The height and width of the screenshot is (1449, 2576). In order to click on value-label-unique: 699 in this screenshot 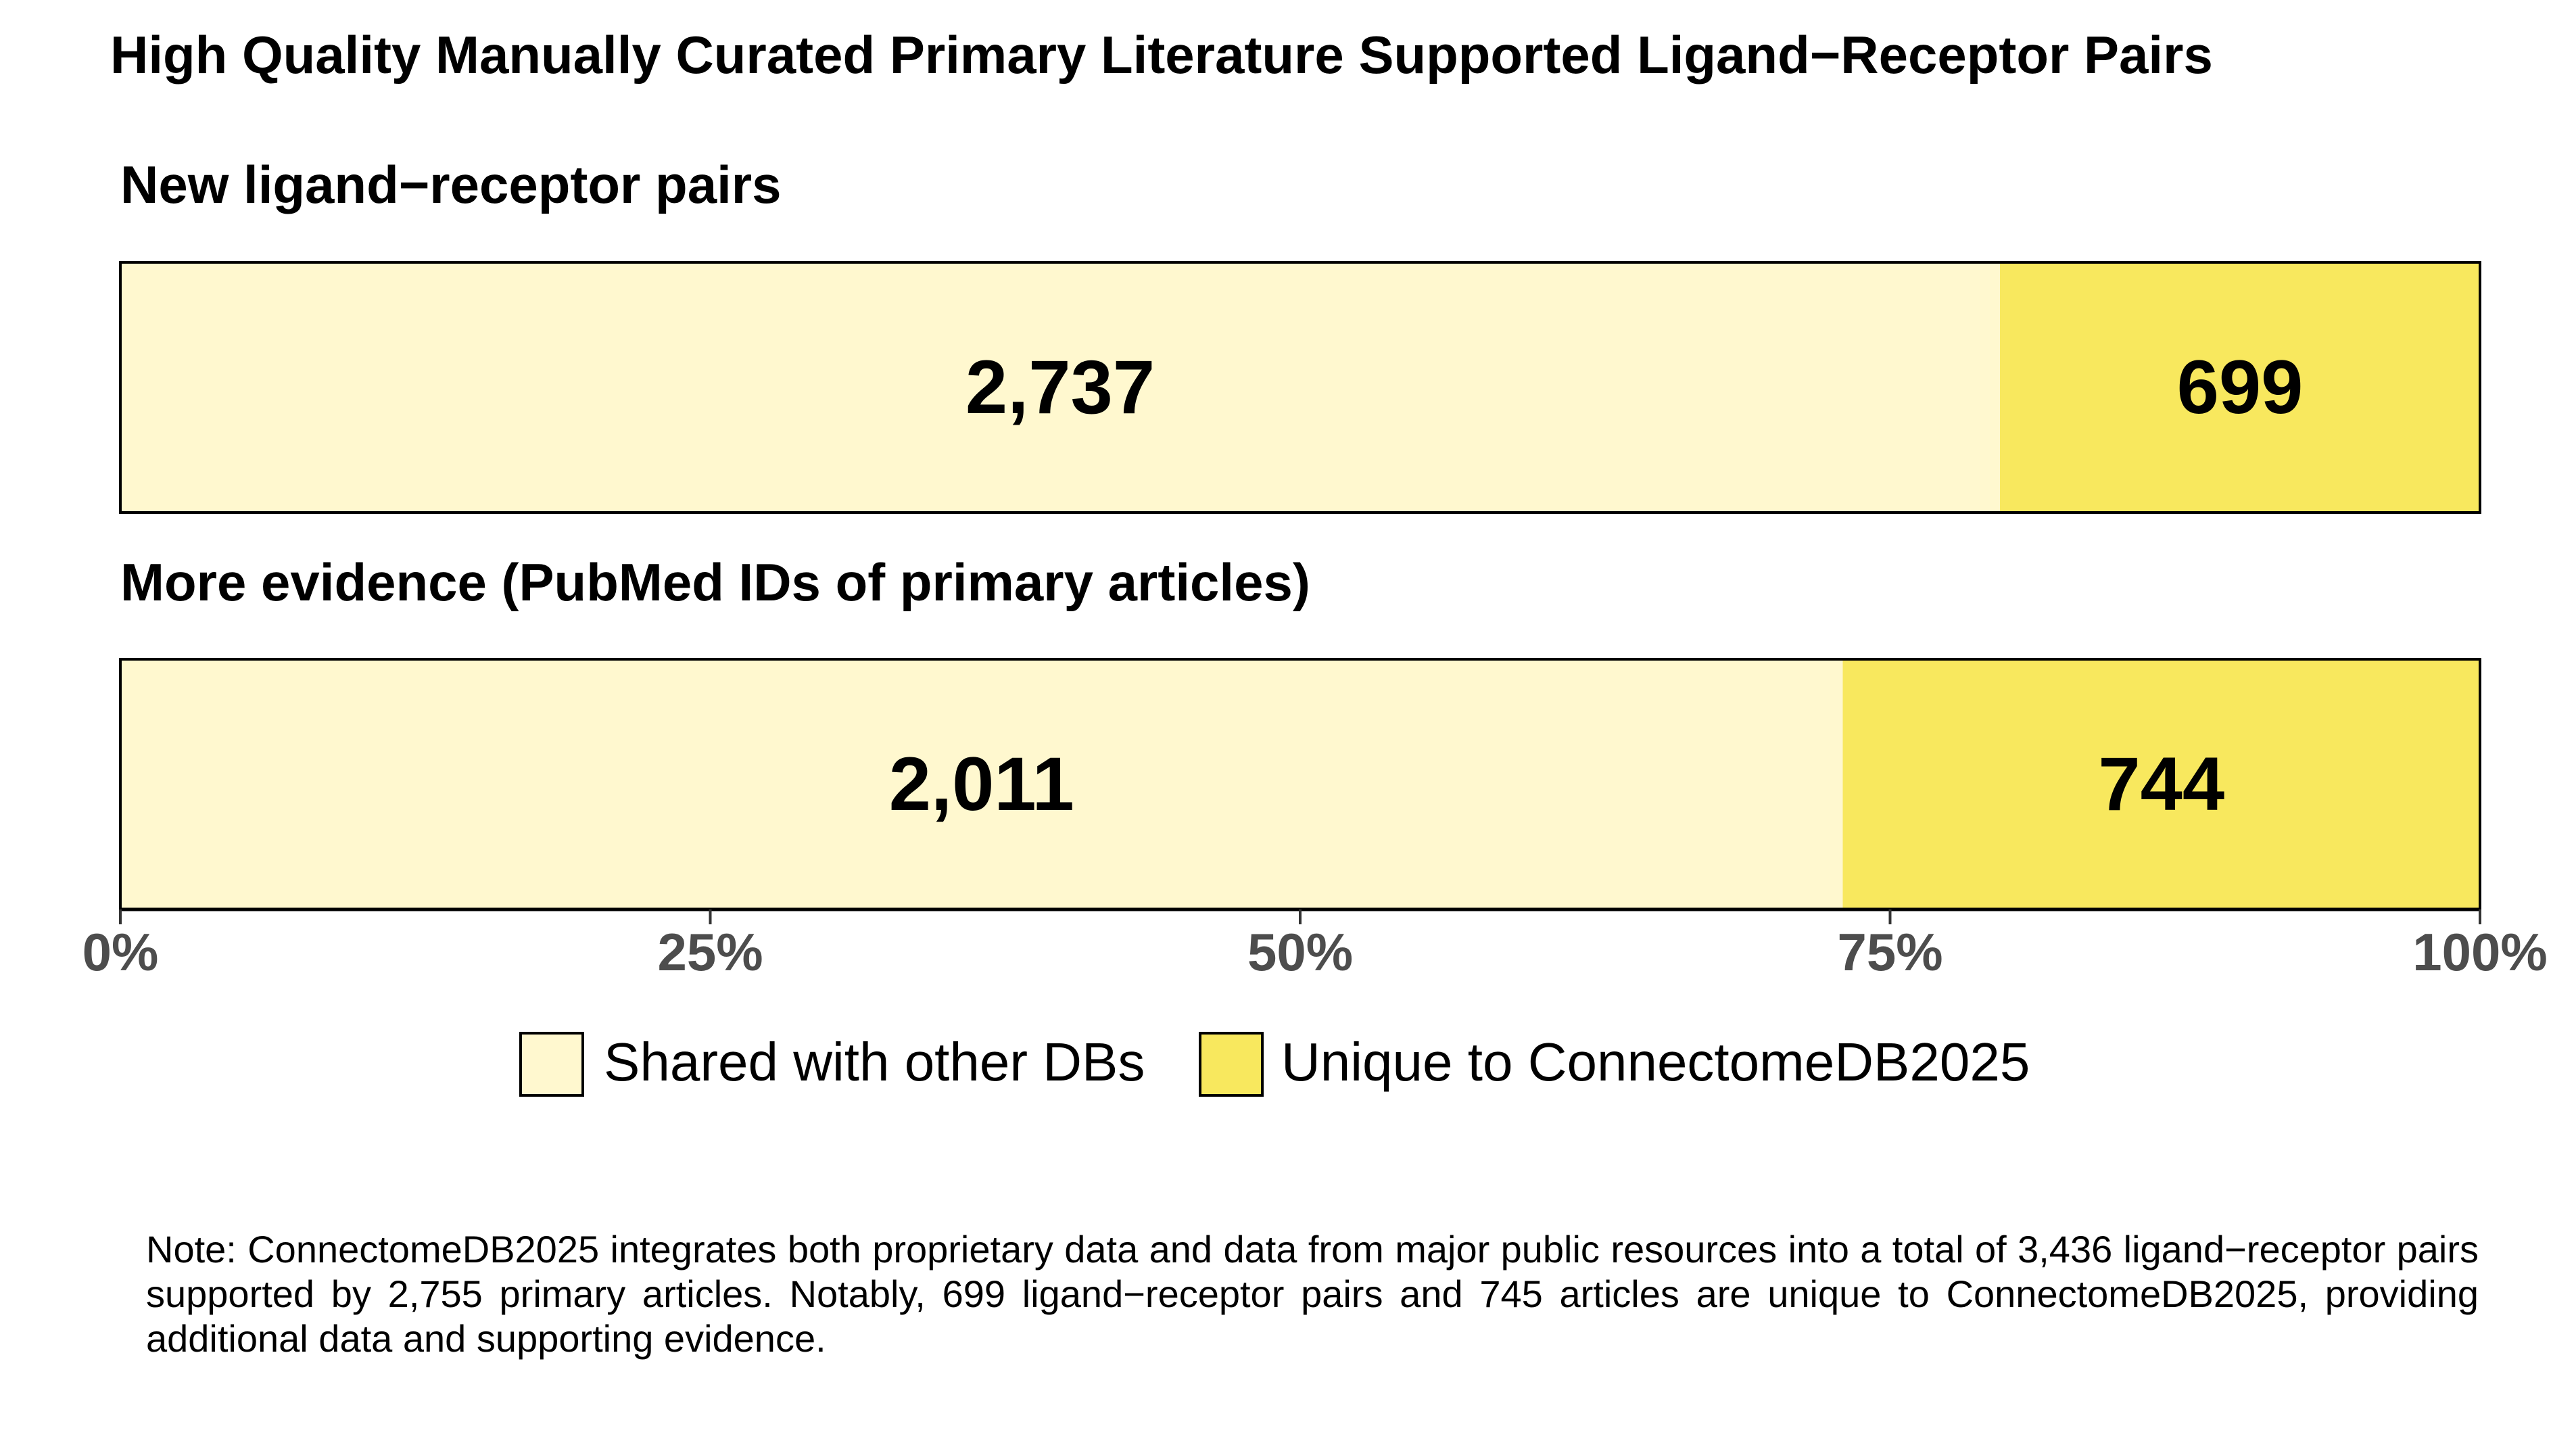, I will do `click(2240, 387)`.